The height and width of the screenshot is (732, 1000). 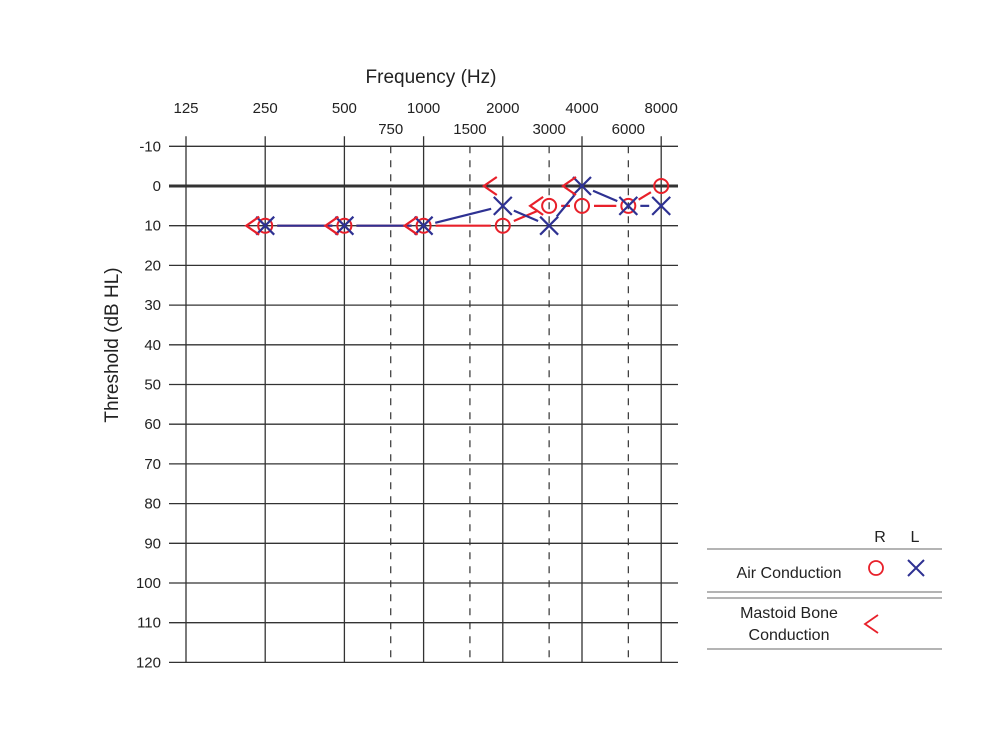 I want to click on x-tick-label-minor: 3000, so click(x=548, y=129).